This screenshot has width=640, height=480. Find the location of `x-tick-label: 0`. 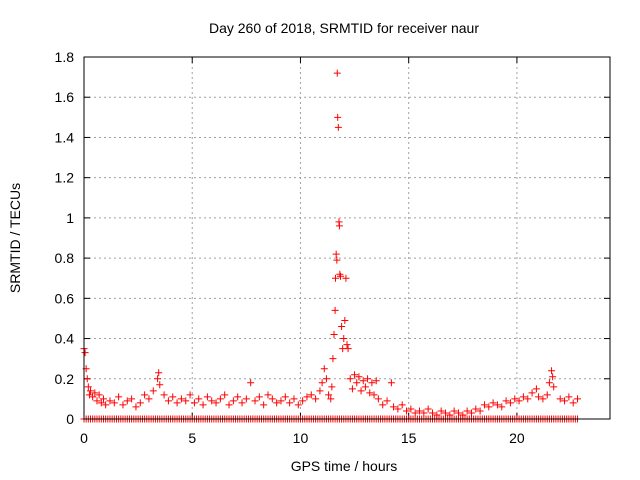

x-tick-label: 0 is located at coordinates (84, 438).